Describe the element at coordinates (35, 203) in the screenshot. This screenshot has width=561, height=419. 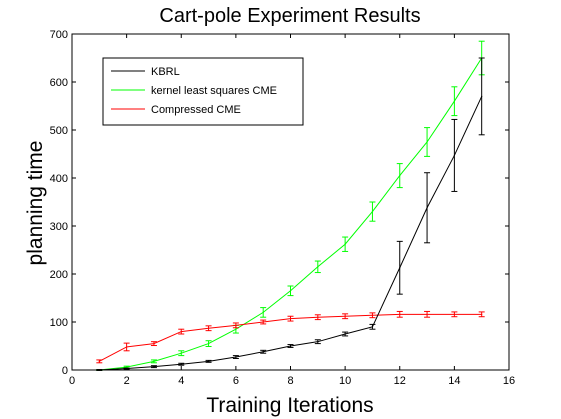
I see `y-axis-label: planning time` at that location.